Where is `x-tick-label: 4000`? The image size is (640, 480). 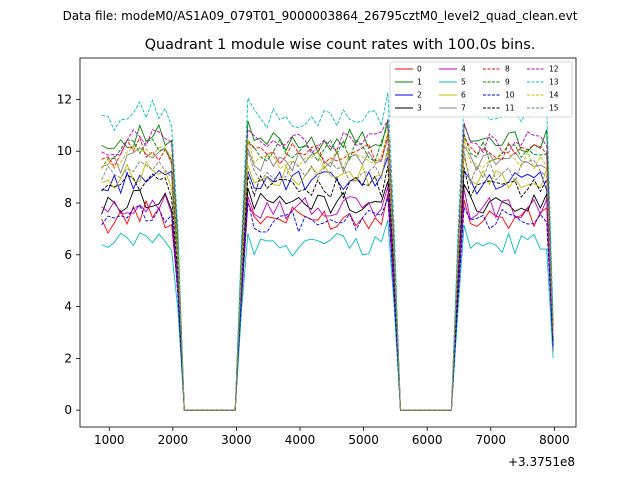 x-tick-label: 4000 is located at coordinates (300, 440).